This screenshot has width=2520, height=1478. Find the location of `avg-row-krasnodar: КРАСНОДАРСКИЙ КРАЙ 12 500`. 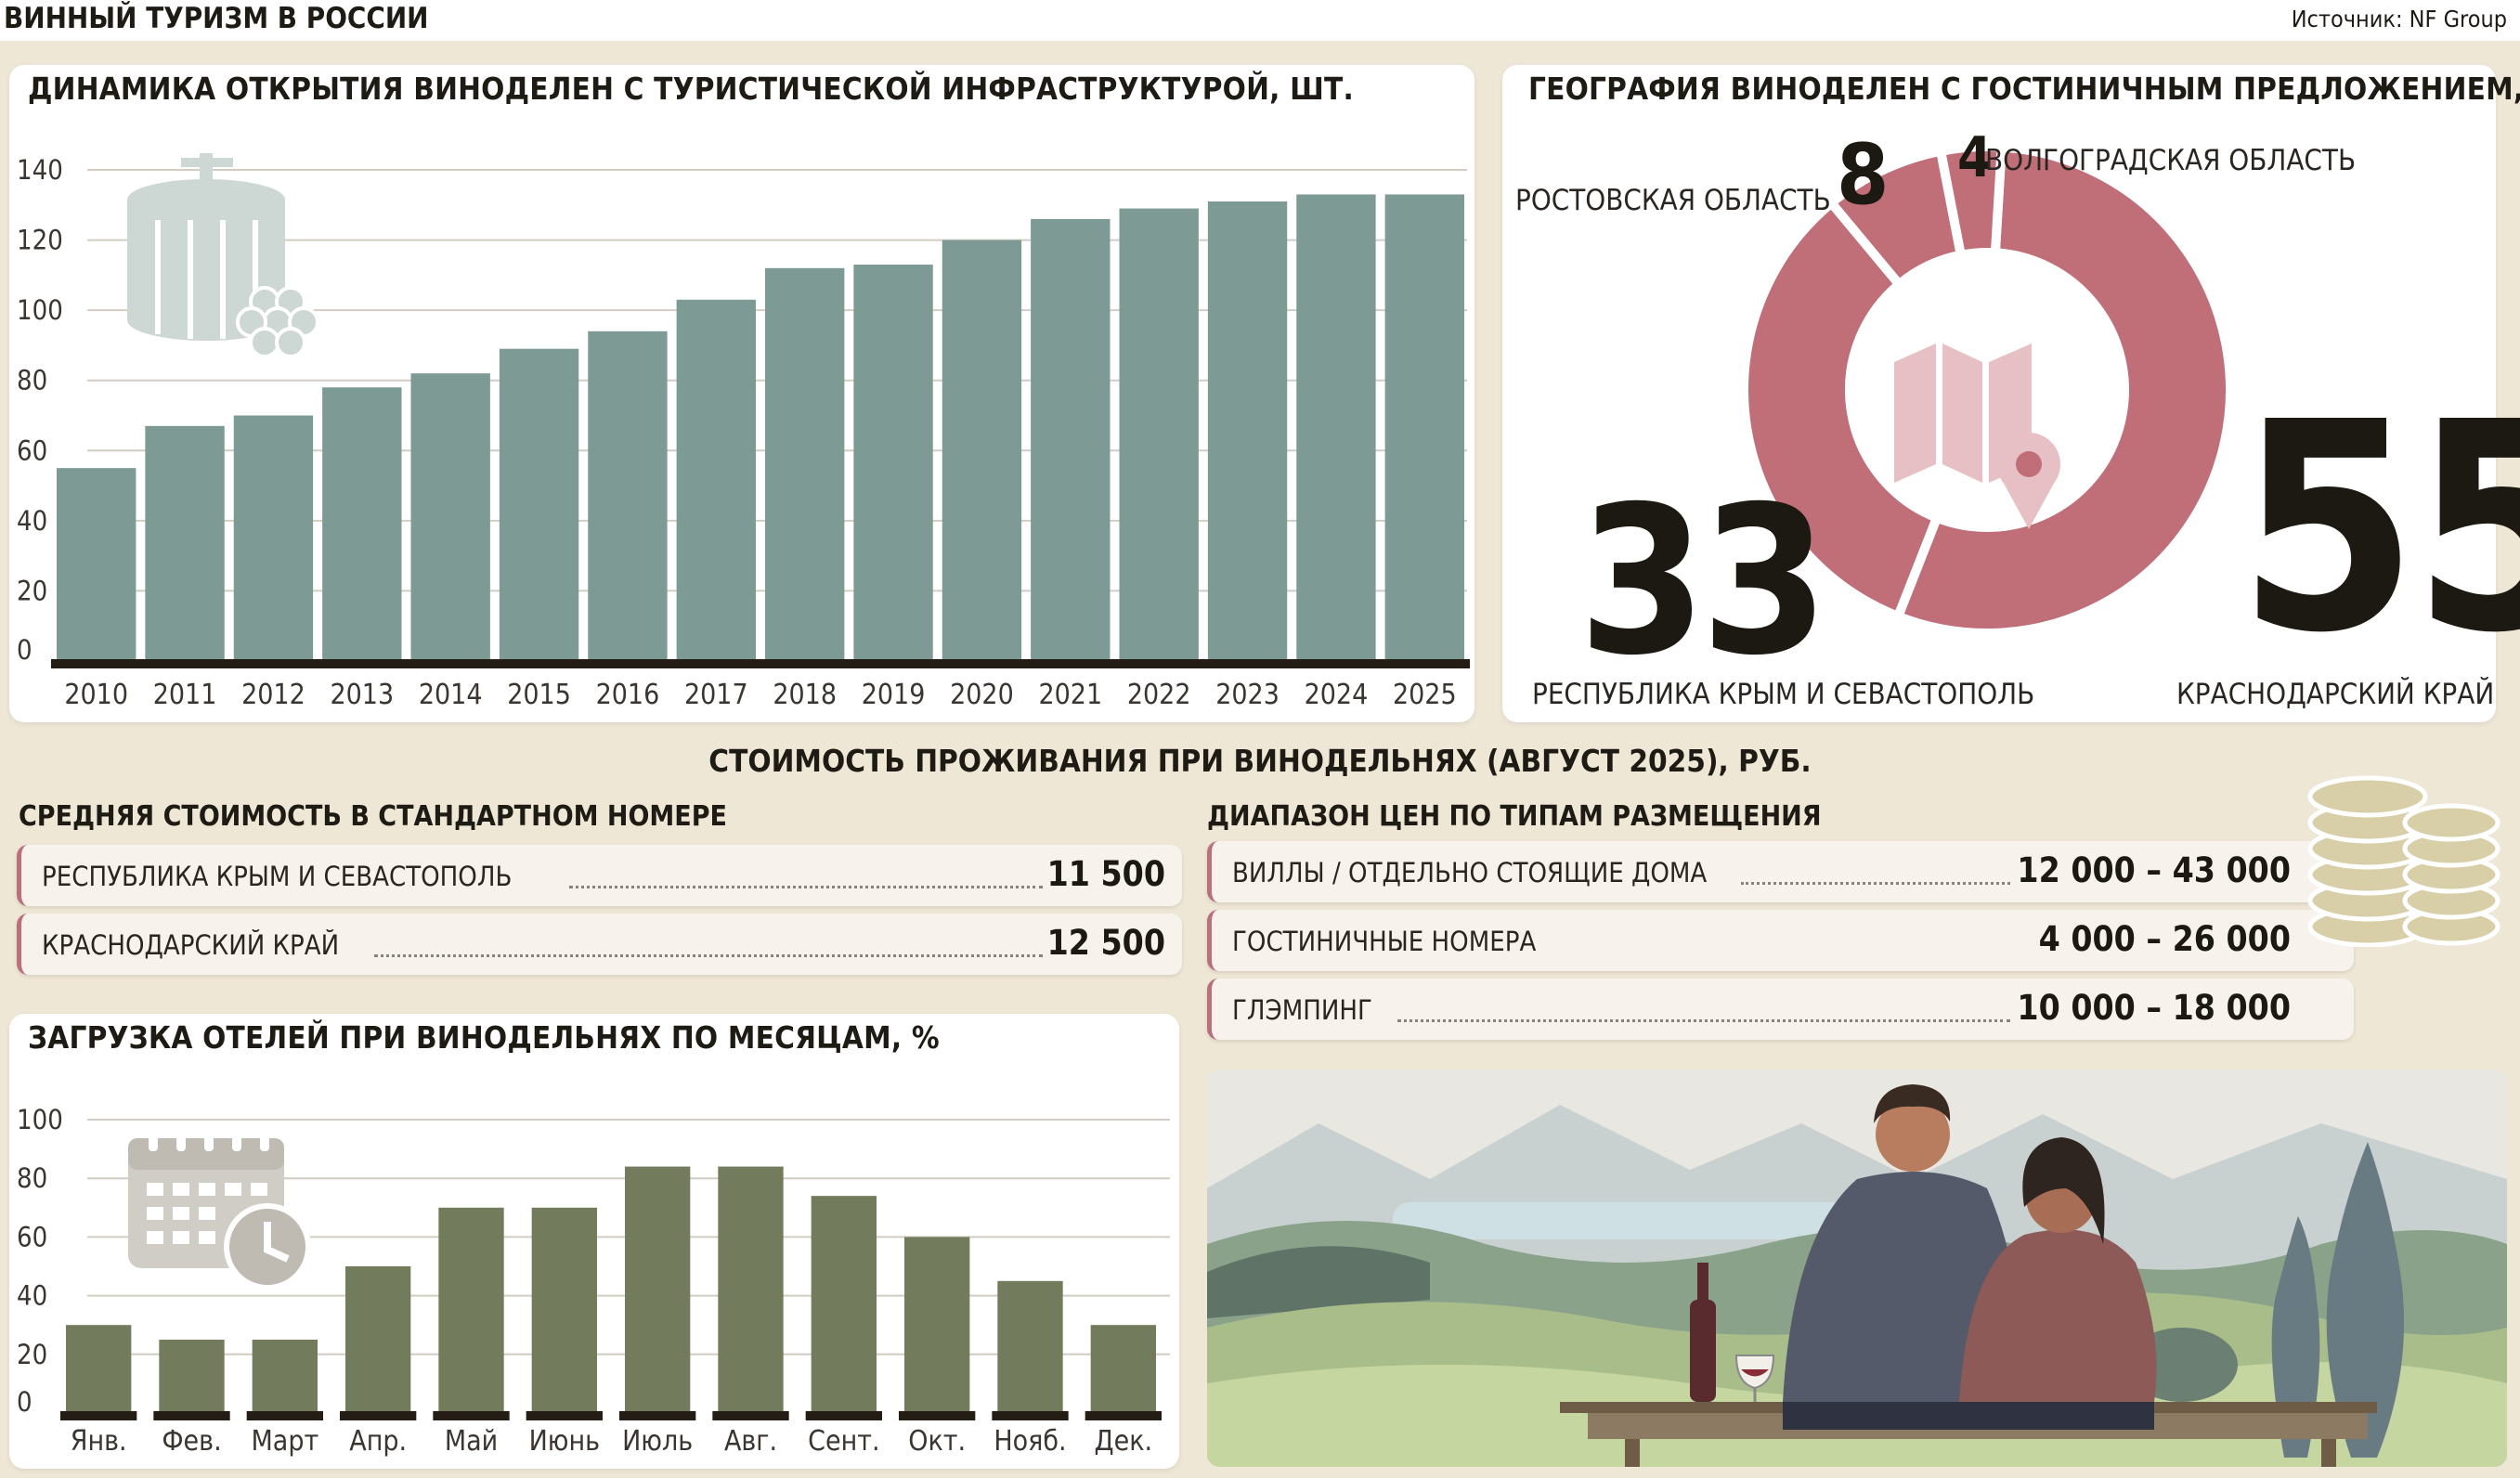

avg-row-krasnodar: КРАСНОДАРСКИЙ КРАЙ 12 500 is located at coordinates (599, 945).